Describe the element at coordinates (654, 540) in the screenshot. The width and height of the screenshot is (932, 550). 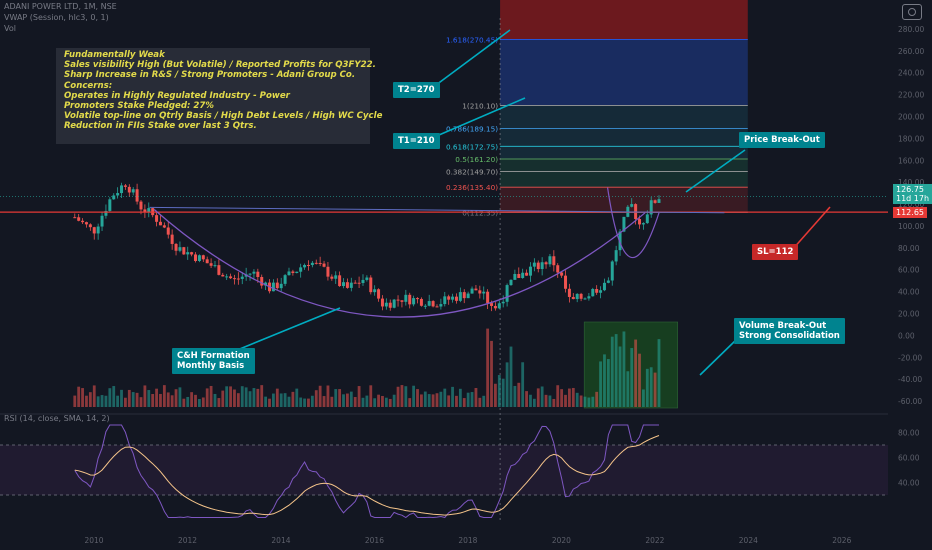
I see `x-tick-label: 2022` at that location.